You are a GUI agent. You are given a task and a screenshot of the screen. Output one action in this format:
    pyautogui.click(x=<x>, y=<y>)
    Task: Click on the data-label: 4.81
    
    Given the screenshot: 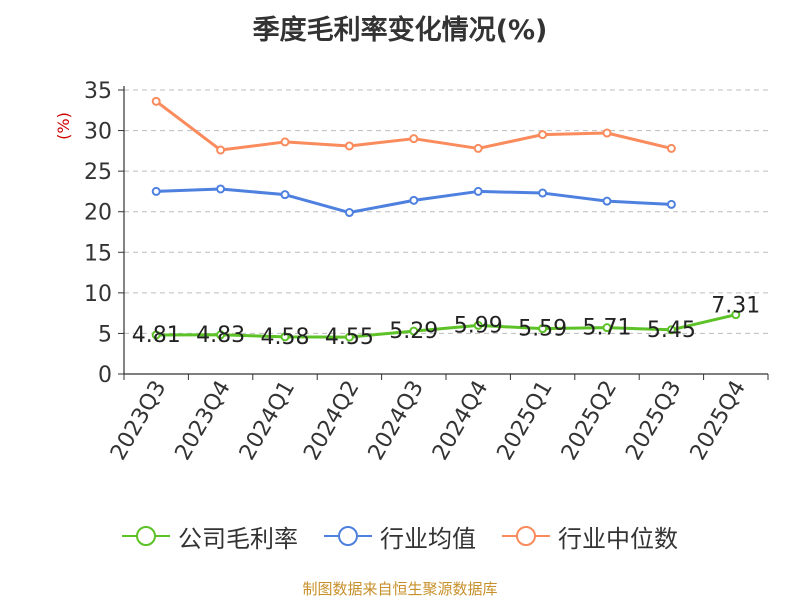 What is the action you would take?
    pyautogui.click(x=156, y=335)
    